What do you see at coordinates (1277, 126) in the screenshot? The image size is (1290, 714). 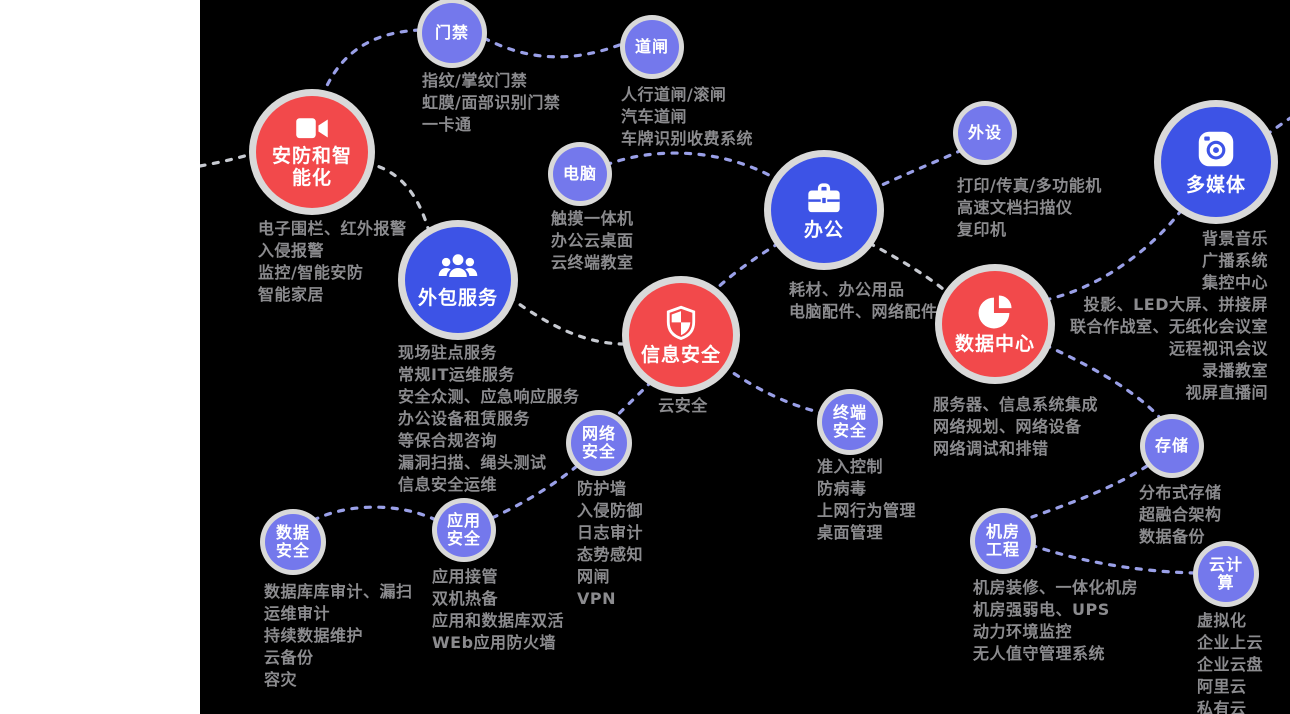 I see `connector-multimedia-to-right-edge` at bounding box center [1277, 126].